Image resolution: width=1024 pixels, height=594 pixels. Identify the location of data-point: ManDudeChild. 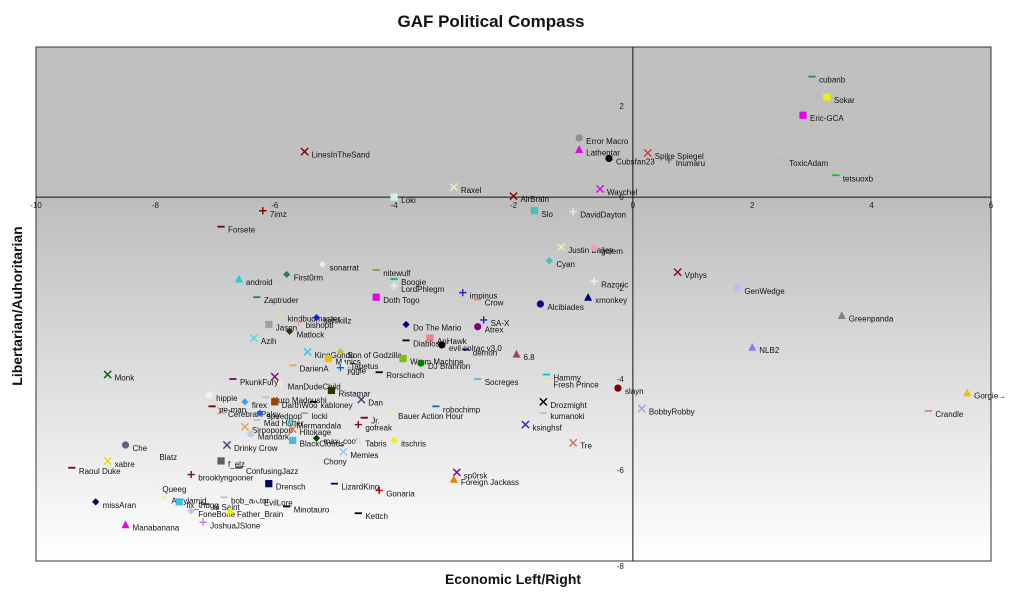
(309, 386).